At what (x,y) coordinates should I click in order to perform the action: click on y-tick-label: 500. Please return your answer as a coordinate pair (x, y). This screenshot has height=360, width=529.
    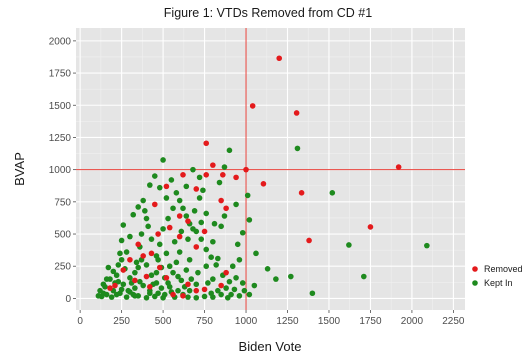
    Looking at the image, I should click on (62, 235).